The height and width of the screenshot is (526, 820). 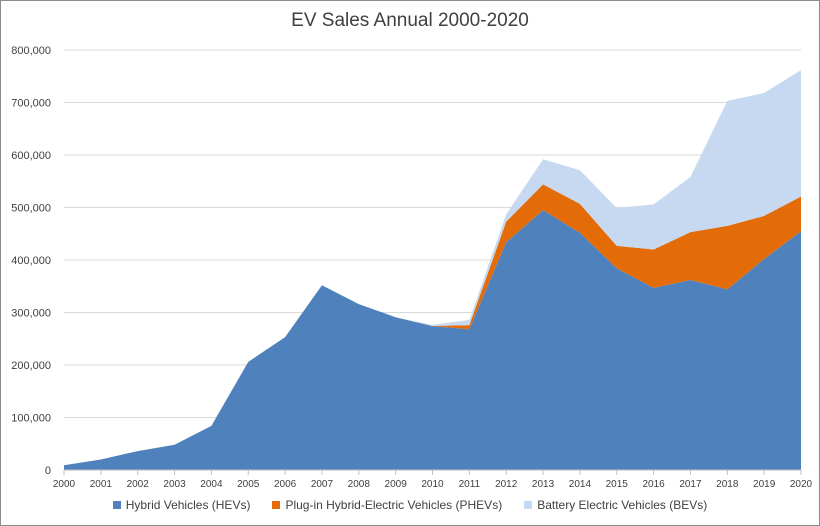 What do you see at coordinates (31, 419) in the screenshot?
I see `y-tick-label: 100,000` at bounding box center [31, 419].